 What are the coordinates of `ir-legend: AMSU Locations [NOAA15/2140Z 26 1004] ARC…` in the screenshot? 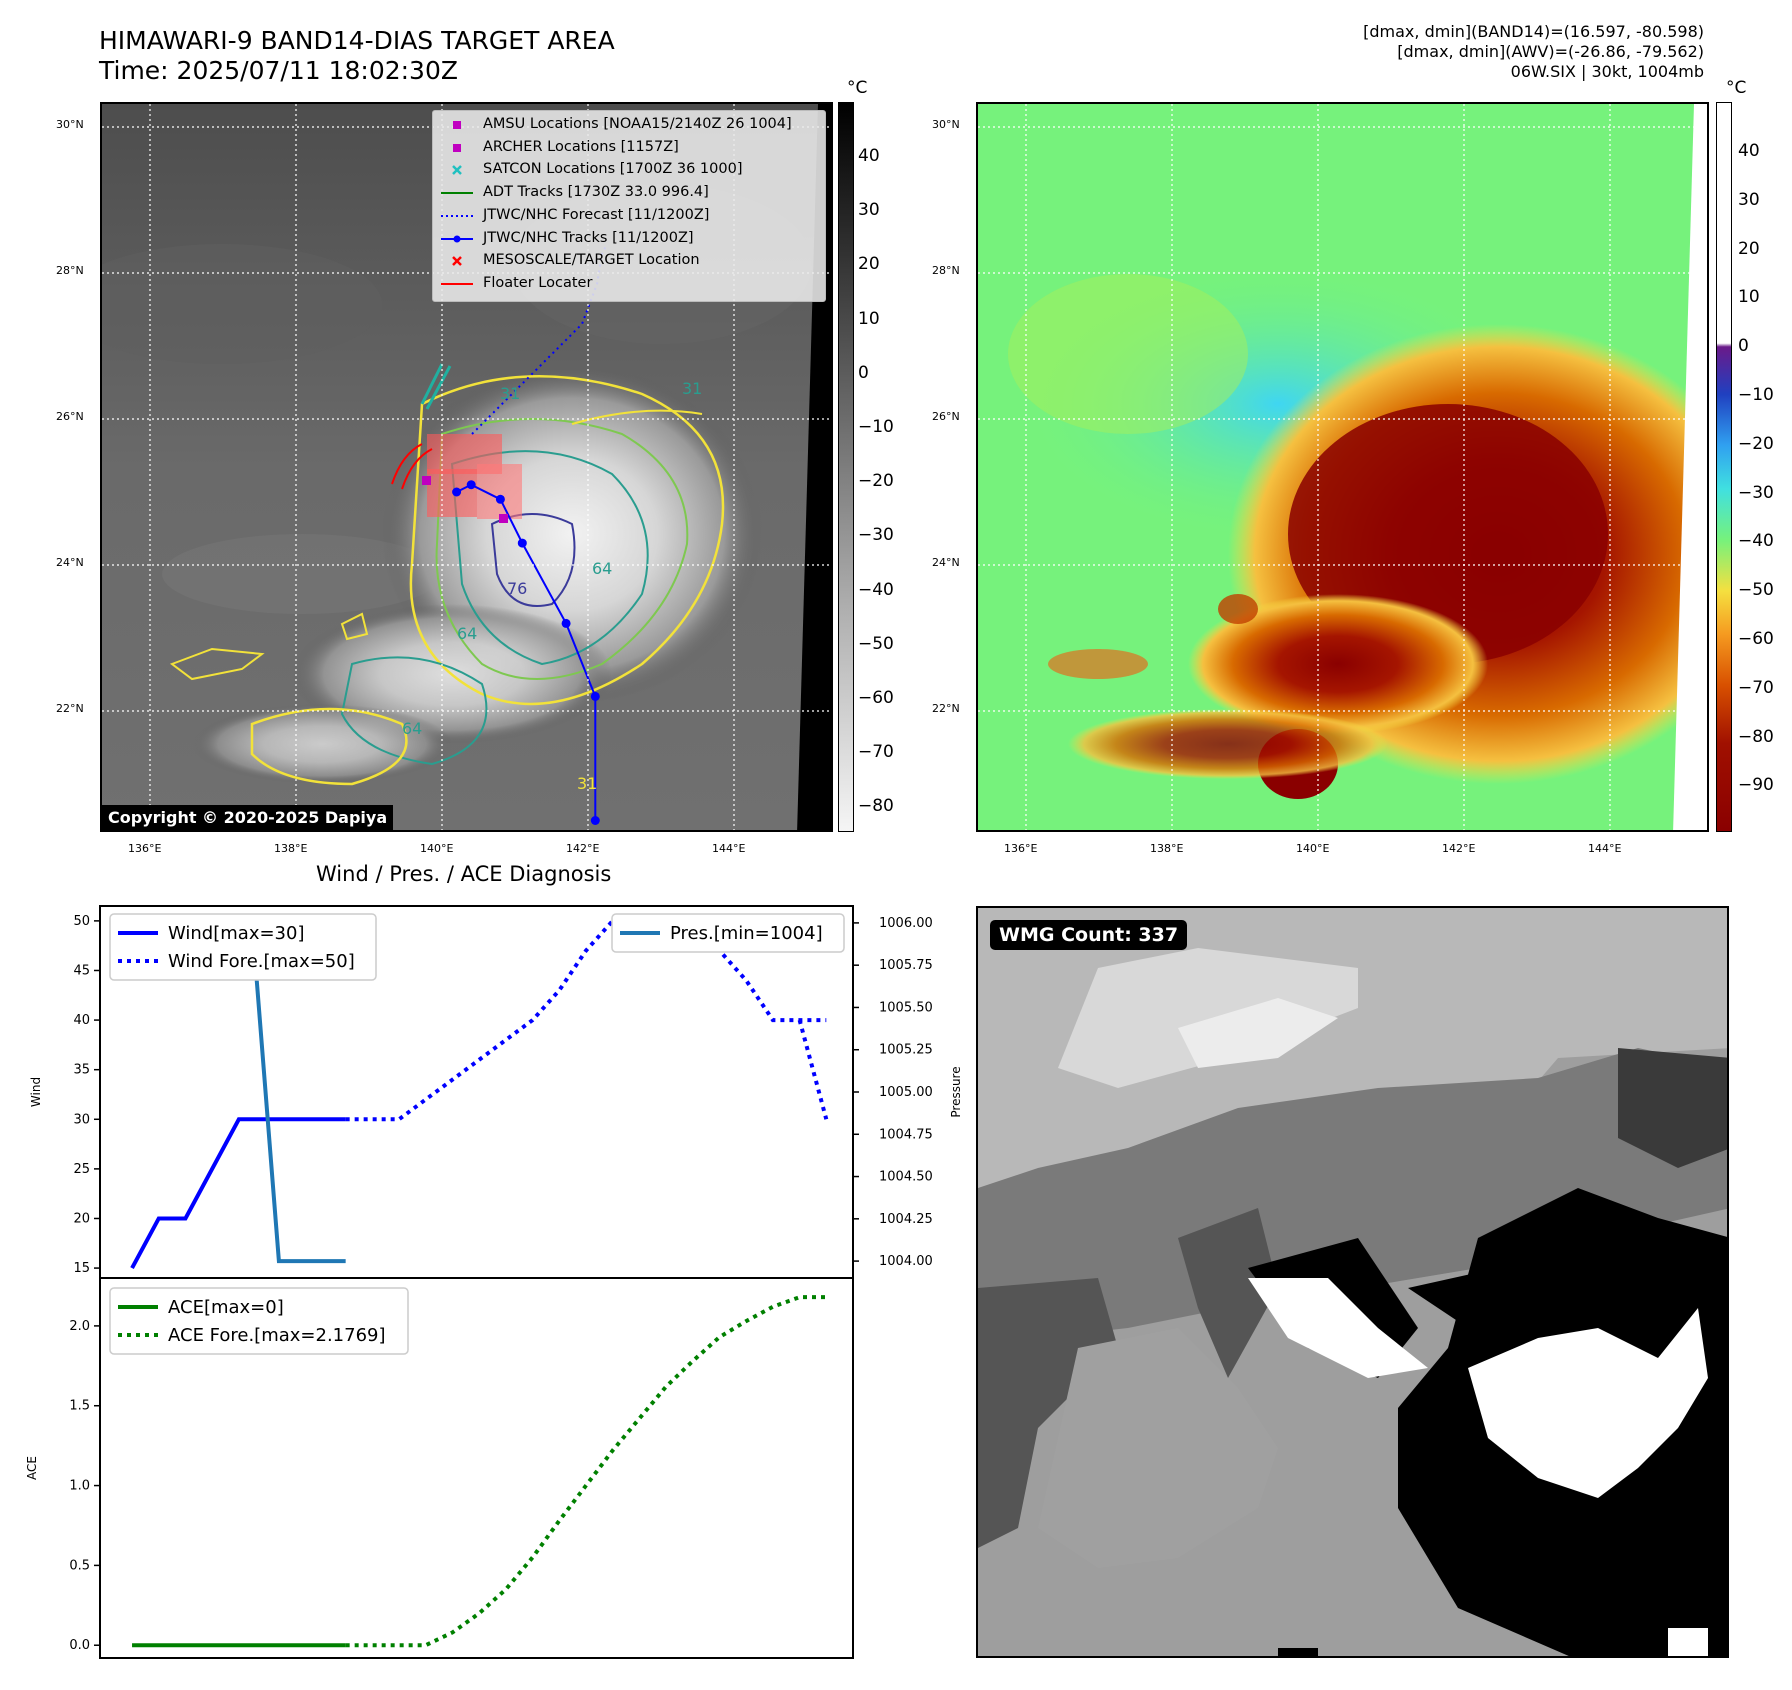 It's located at (629, 206).